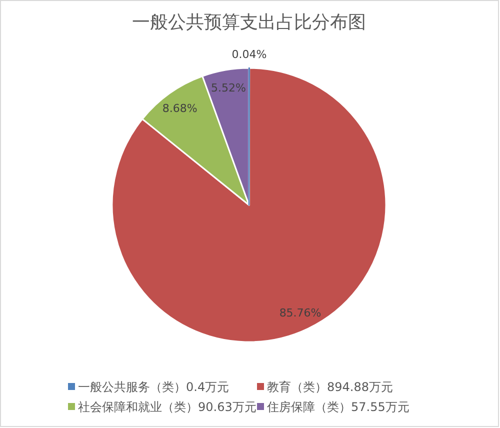 The image size is (500, 428). What do you see at coordinates (228, 87) in the screenshot?
I see `data-label: 5.52%` at bounding box center [228, 87].